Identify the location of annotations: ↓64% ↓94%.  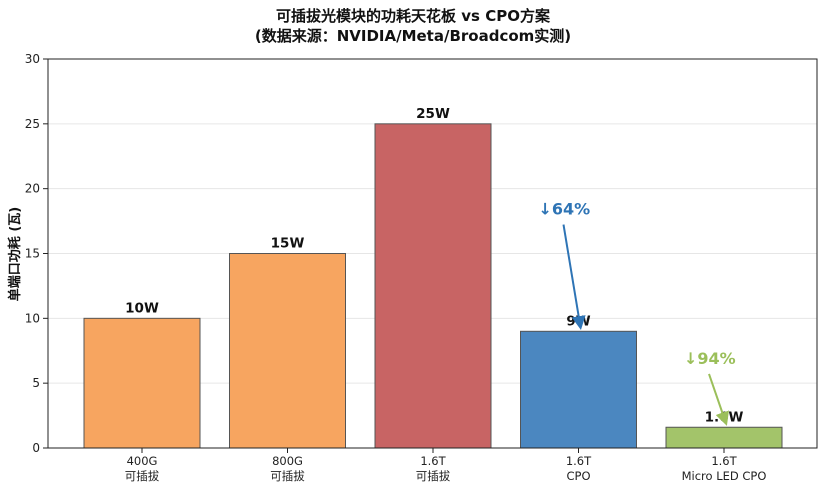
(637, 313).